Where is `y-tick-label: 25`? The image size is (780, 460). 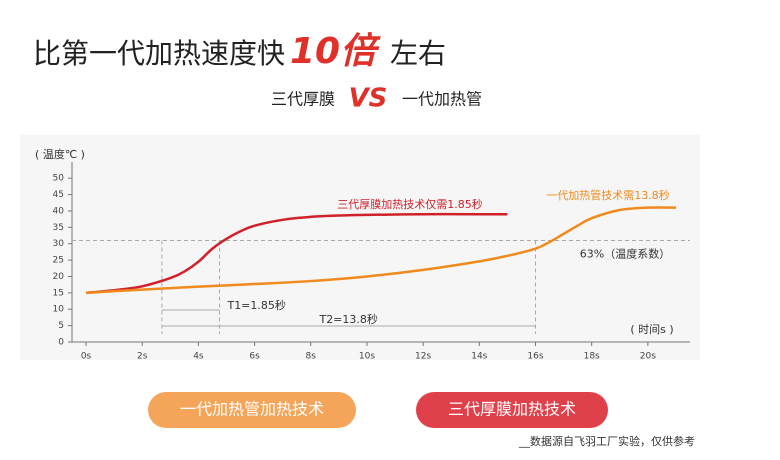
y-tick-label: 25 is located at coordinates (58, 261).